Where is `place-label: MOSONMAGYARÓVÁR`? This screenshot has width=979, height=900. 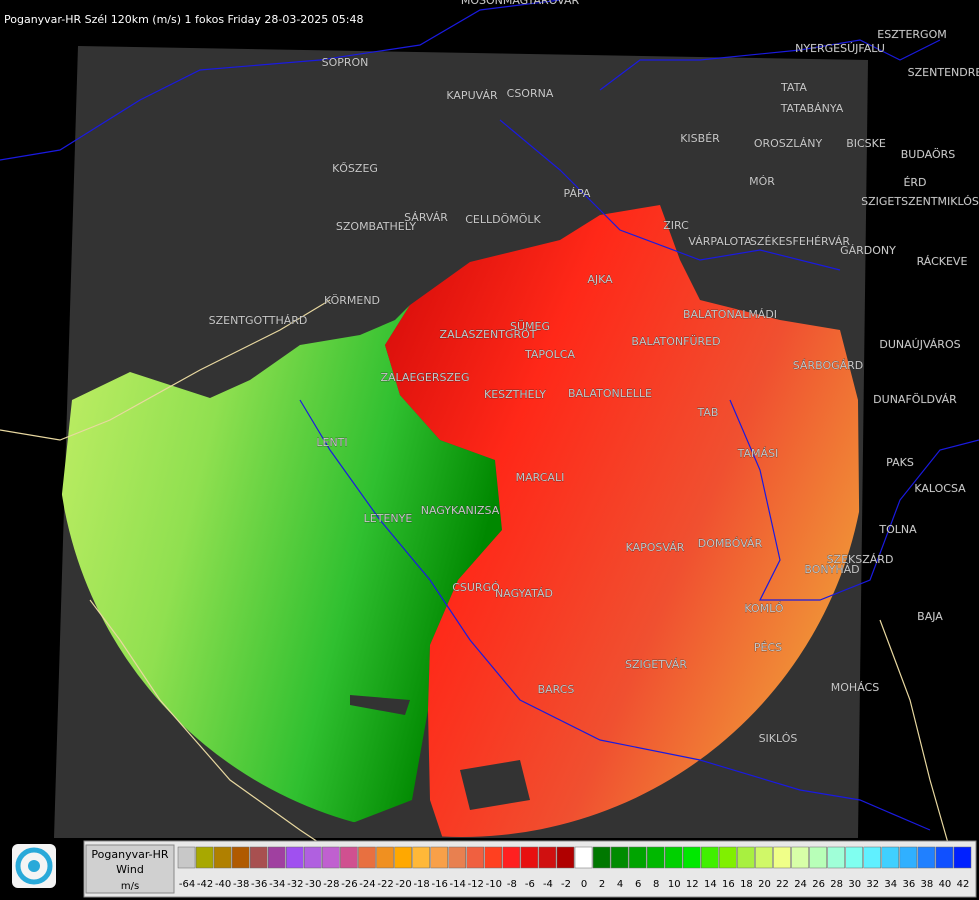 place-label: MOSONMAGYARÓVÁR is located at coordinates (520, 3).